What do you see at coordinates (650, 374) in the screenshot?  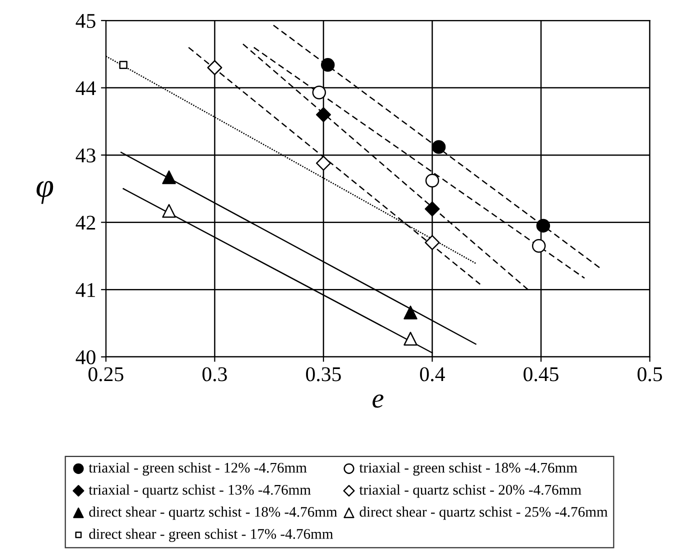 I see `x-tick-label: 0.5` at bounding box center [650, 374].